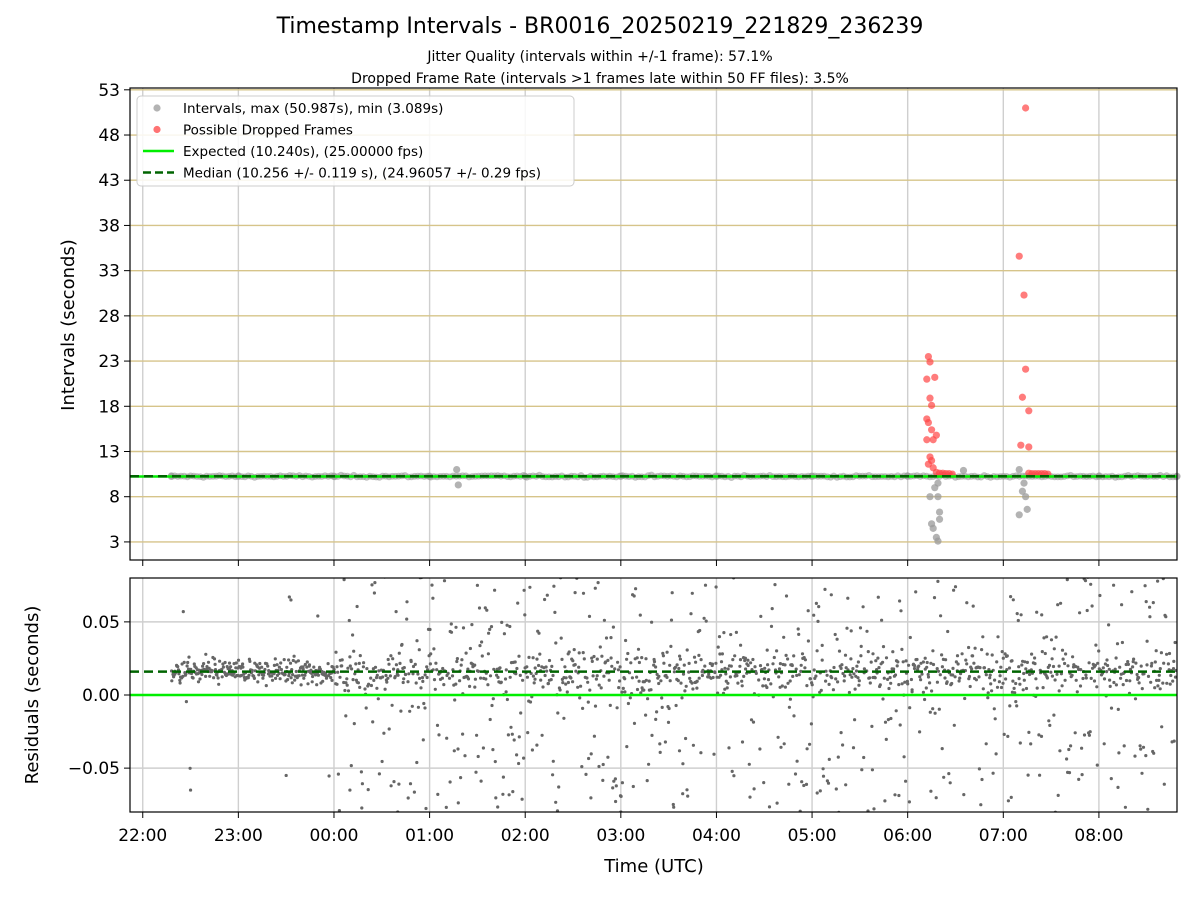 The width and height of the screenshot is (1200, 900). I want to click on intervals-ytick-label: 38, so click(109, 226).